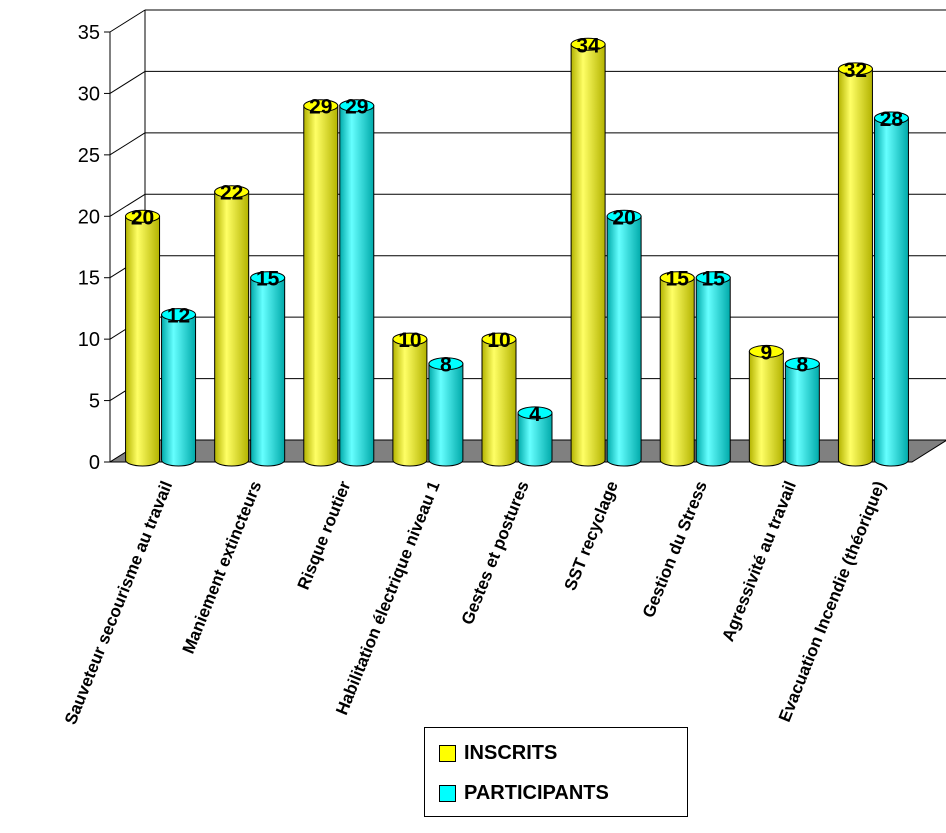 The image size is (946, 833). Describe the element at coordinates (759, 561) in the screenshot. I see `x-category-label: Agressivité au travail` at that location.